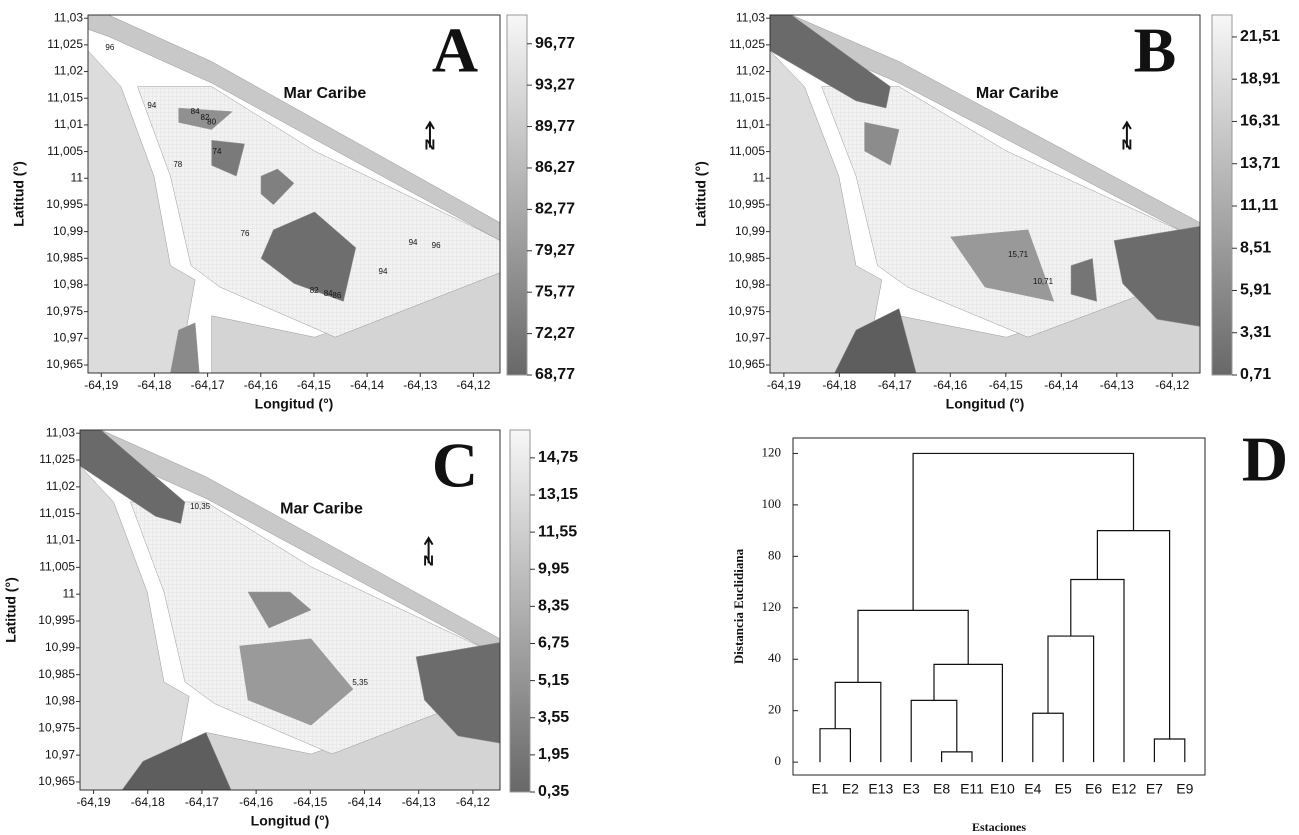  What do you see at coordinates (1154, 789) in the screenshot?
I see `leaf-label: E7` at bounding box center [1154, 789].